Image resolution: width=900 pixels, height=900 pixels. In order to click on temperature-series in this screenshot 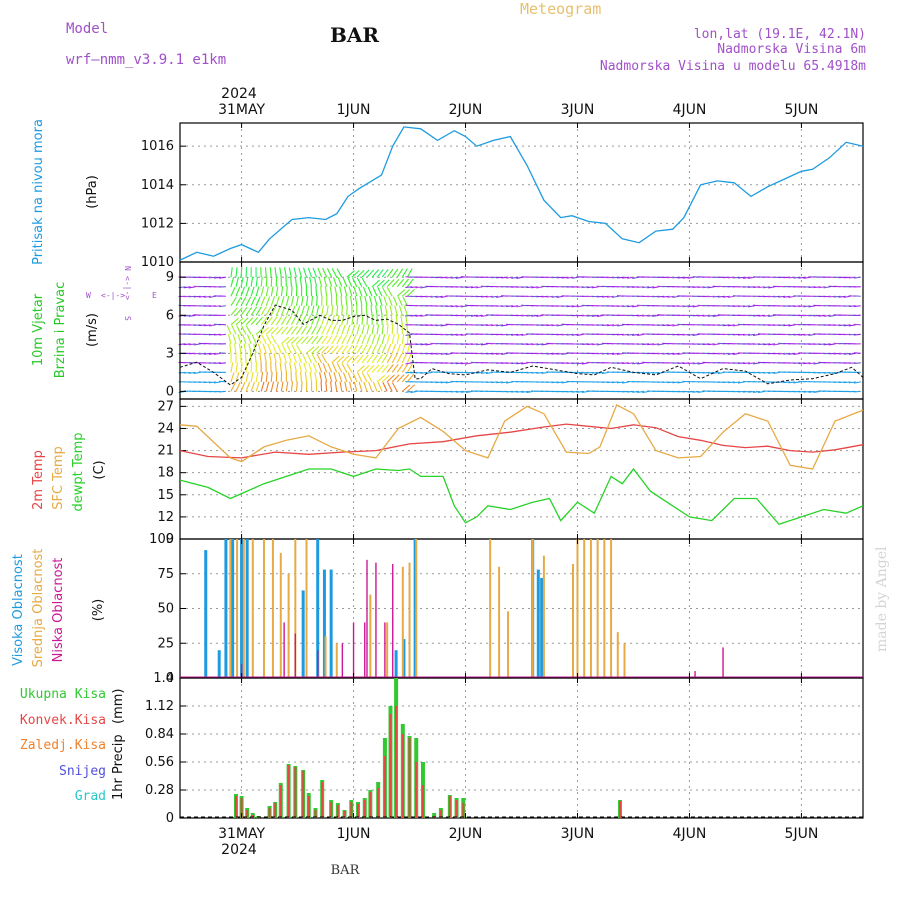, I will do `click(521, 464)`.